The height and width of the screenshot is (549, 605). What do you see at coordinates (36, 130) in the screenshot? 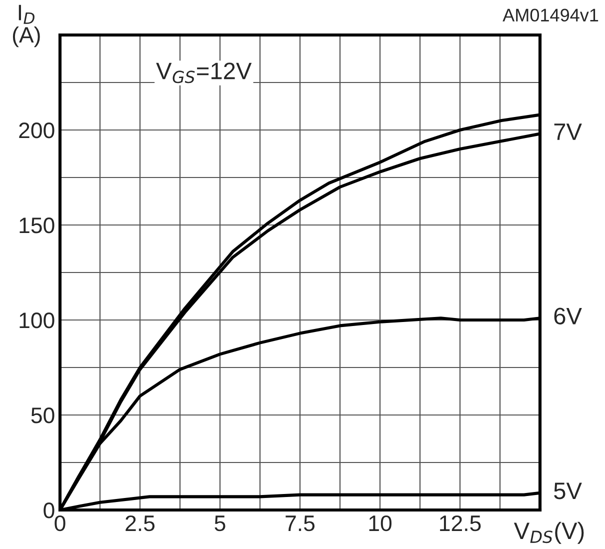
I see `y-tick-label: 200` at bounding box center [36, 130].